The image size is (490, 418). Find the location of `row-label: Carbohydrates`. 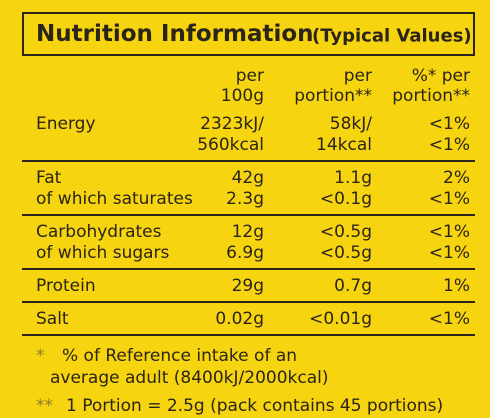

row-label: Carbohydrates is located at coordinates (99, 232).